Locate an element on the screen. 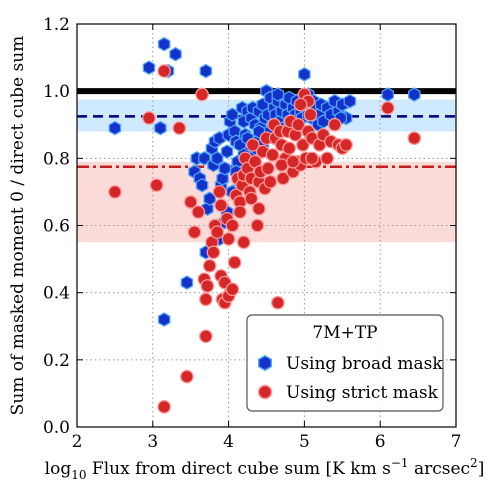  x-tick-label: 7 is located at coordinates (456, 442).